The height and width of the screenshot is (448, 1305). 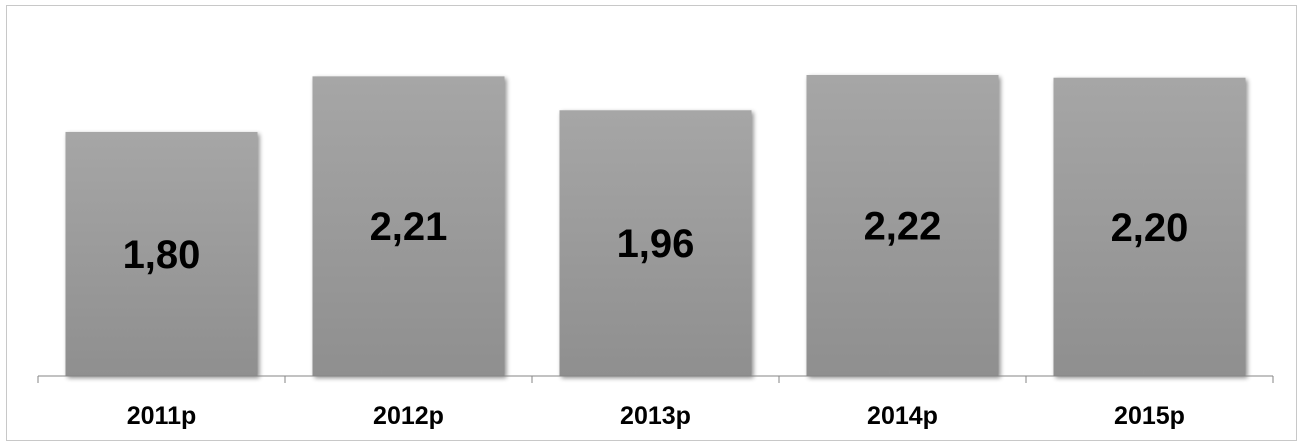 I want to click on bar-2015p, so click(x=1149, y=227).